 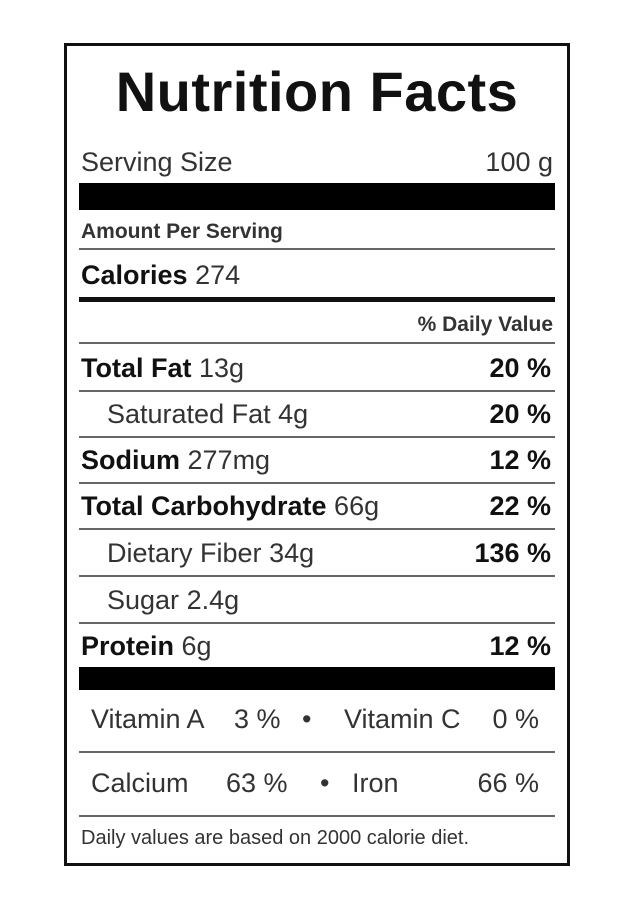 What do you see at coordinates (184, 553) in the screenshot?
I see `nutrient-label: Dietary Fiber` at bounding box center [184, 553].